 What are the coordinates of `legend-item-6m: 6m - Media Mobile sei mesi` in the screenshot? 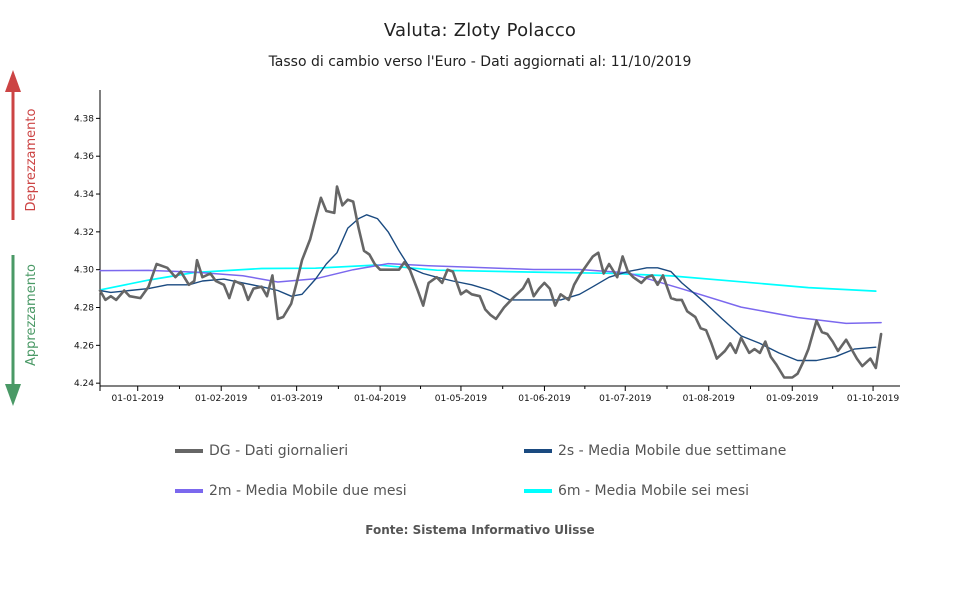 It's located at (636, 491).